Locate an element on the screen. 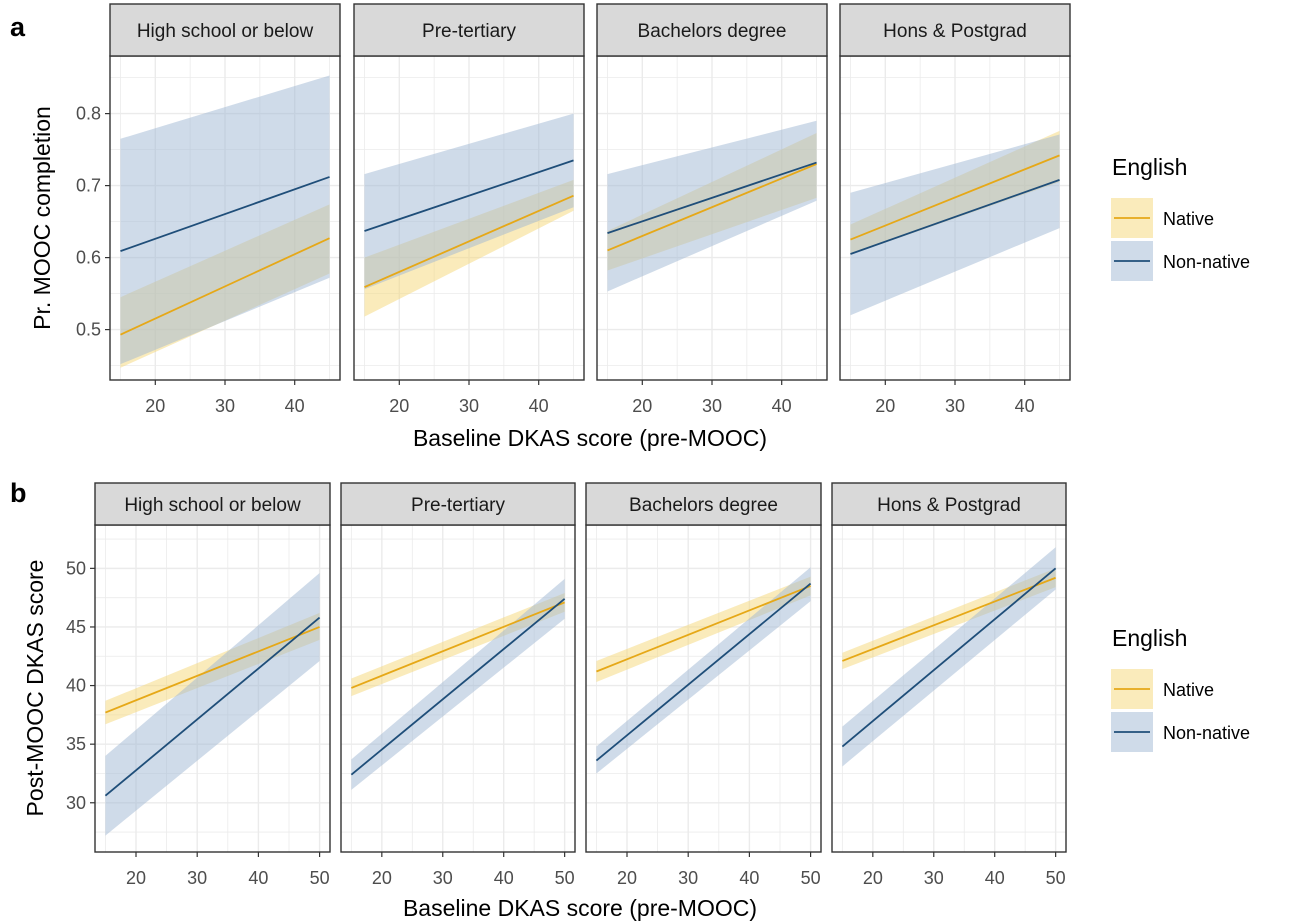 The image size is (1293, 922). facet-panel: Bachelors degree 20 30 40 50 is located at coordinates (703, 685).